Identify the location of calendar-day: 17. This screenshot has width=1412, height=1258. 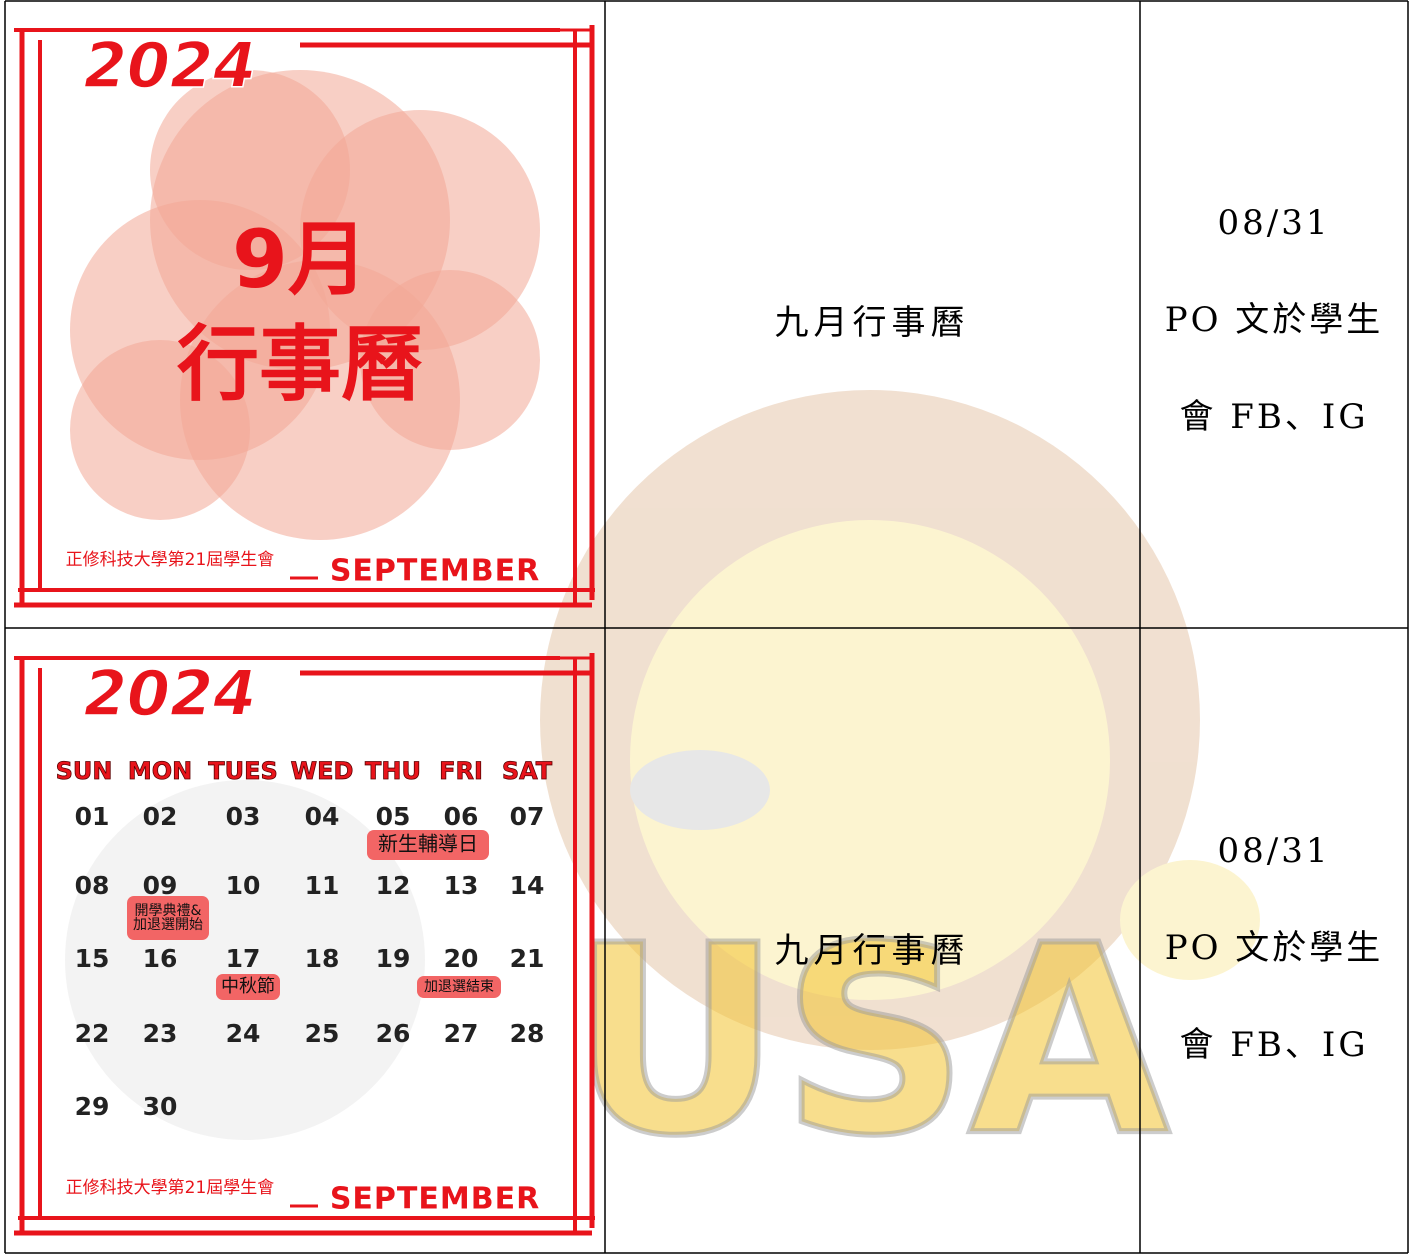
(243, 958).